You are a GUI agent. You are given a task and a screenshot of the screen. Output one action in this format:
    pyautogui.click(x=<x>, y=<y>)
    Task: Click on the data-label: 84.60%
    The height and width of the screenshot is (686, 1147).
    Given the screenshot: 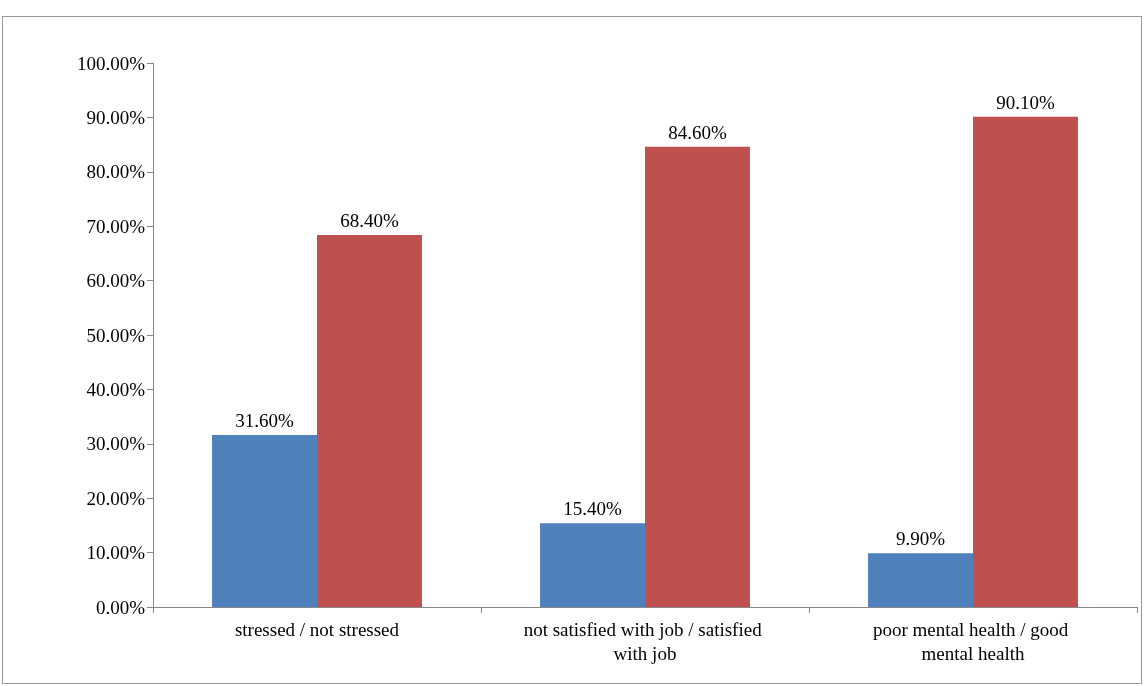 What is the action you would take?
    pyautogui.click(x=697, y=132)
    